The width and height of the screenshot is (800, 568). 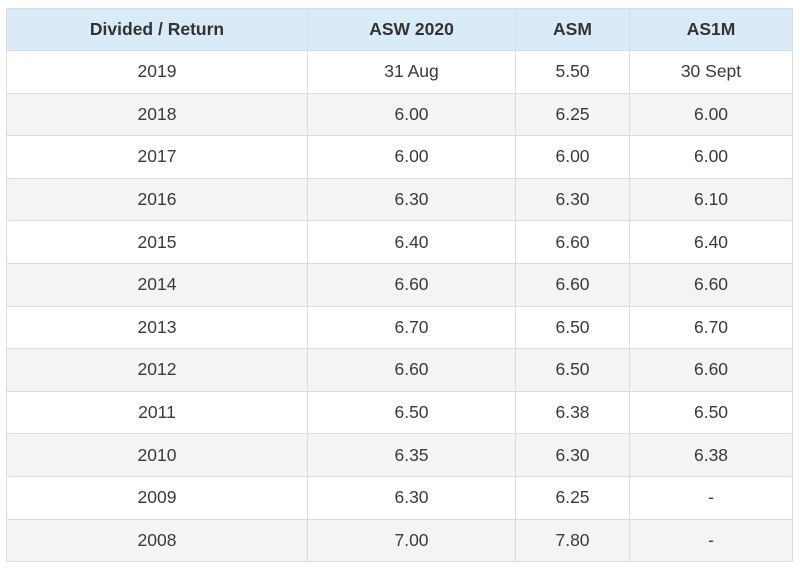 What do you see at coordinates (157, 327) in the screenshot?
I see `year-cell: 2013` at bounding box center [157, 327].